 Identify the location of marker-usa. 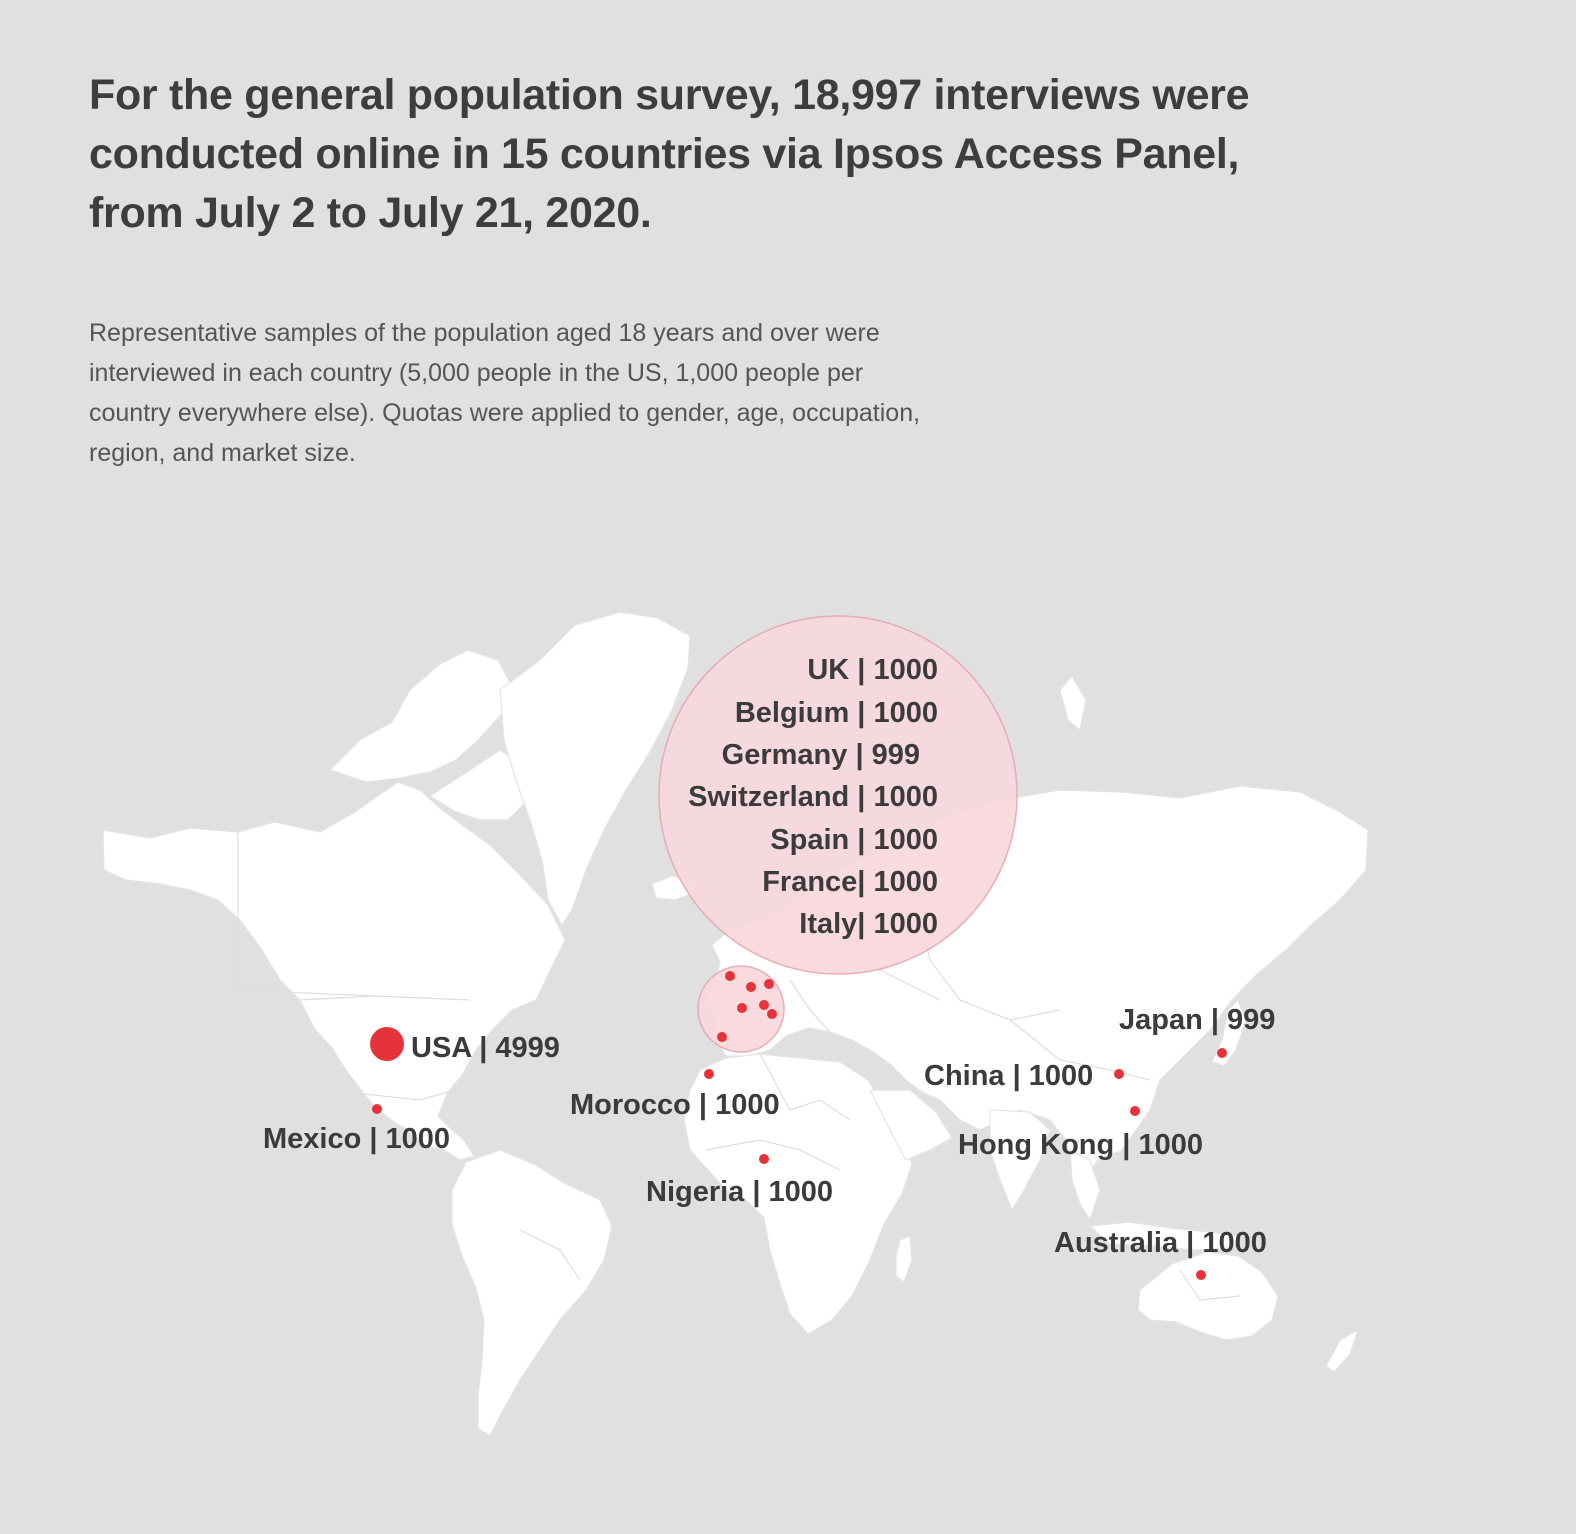
(387, 1044).